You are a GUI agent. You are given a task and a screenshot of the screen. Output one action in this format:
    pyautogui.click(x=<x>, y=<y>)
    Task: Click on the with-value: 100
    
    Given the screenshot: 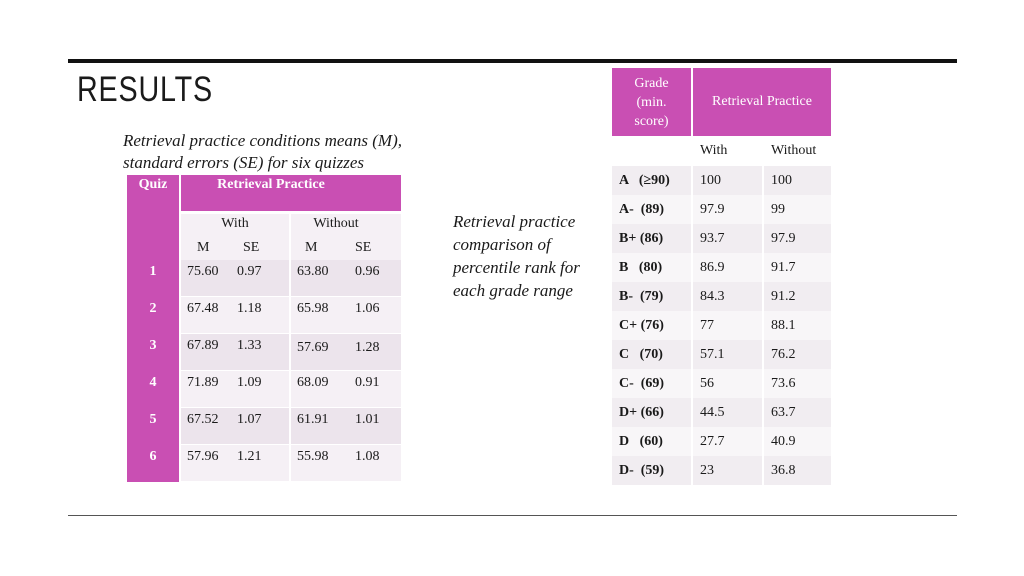 What is the action you would take?
    pyautogui.click(x=728, y=180)
    